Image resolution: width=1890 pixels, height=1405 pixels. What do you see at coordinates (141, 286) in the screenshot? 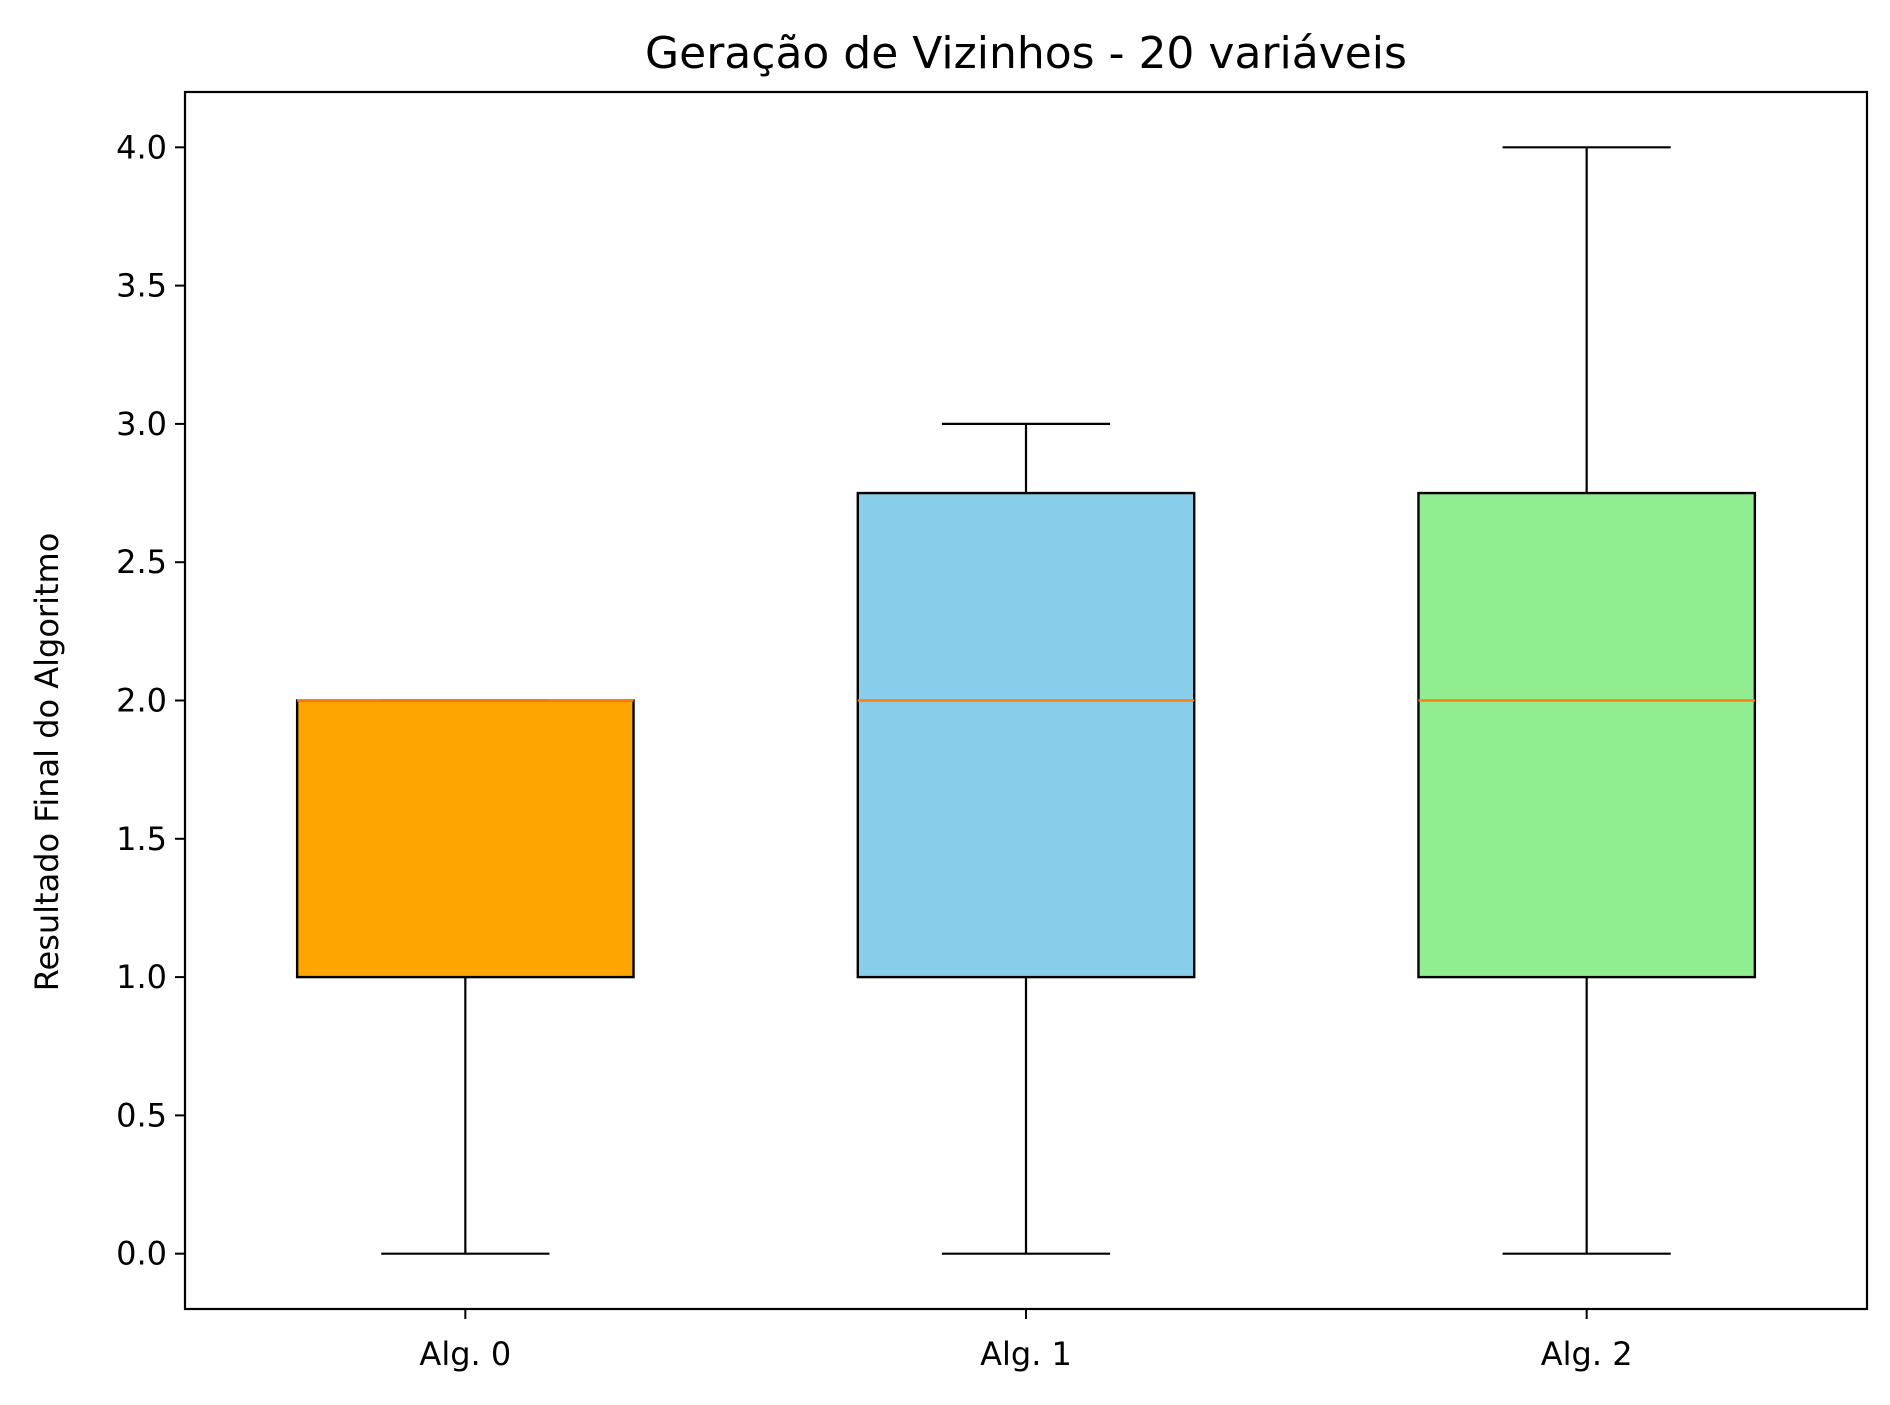
I see `y-tick-label: 3.5` at bounding box center [141, 286].